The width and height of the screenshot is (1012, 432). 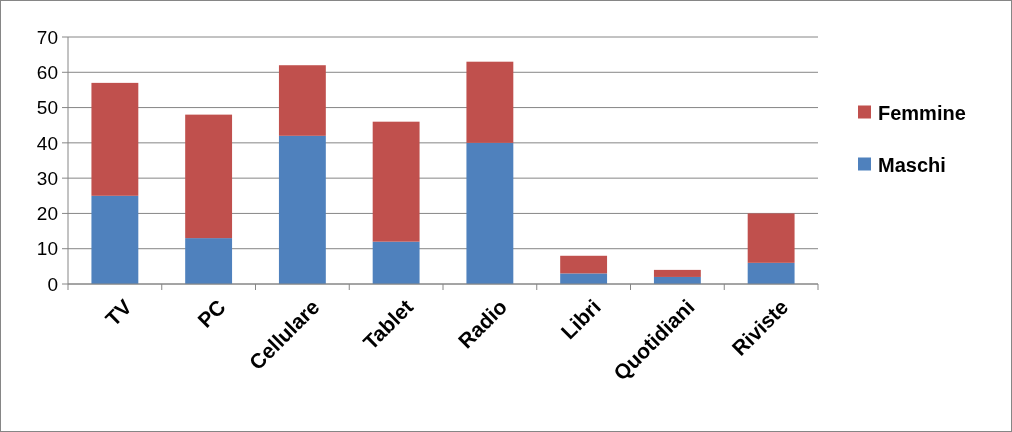 What do you see at coordinates (47, 72) in the screenshot?
I see `y-tick-label: 60` at bounding box center [47, 72].